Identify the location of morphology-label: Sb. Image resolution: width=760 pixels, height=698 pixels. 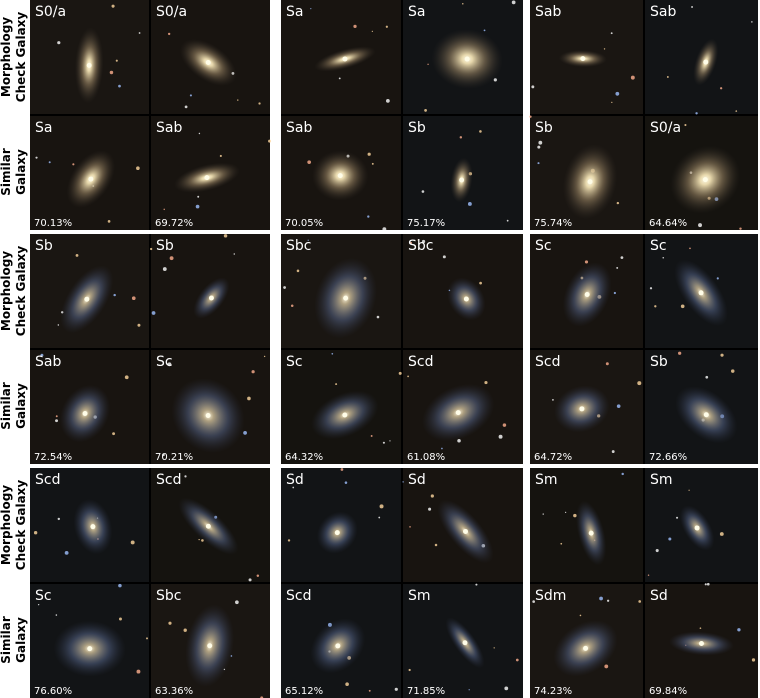
(44, 246).